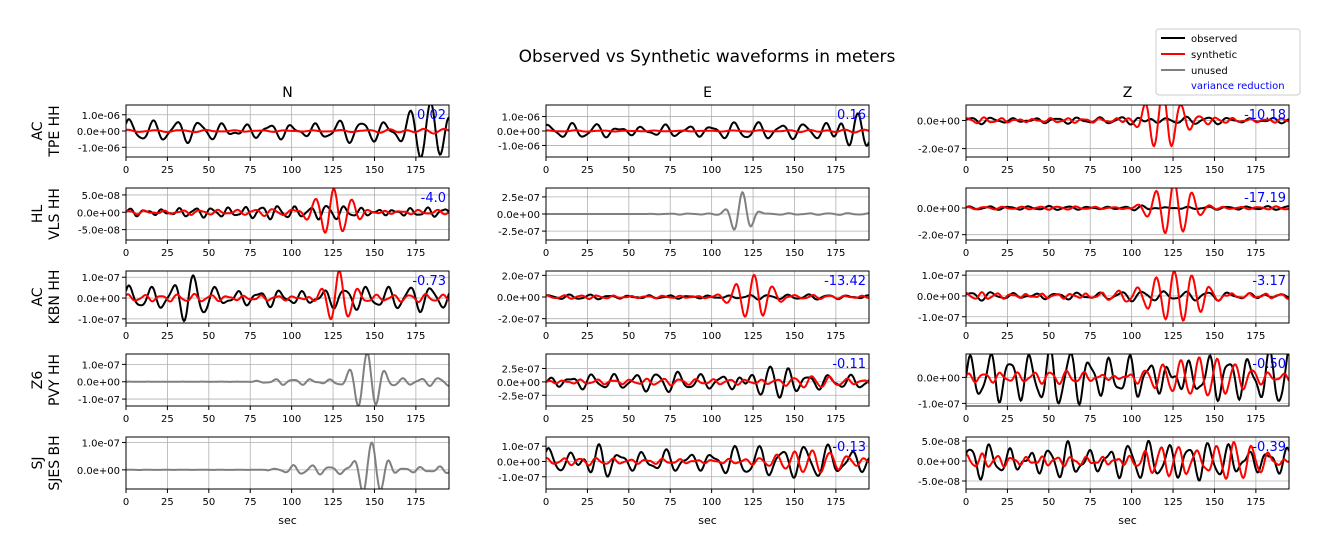 This screenshot has height=558, width=1329. Describe the element at coordinates (429, 281) in the screenshot. I see `variance-reduction-label: -0.73` at that location.